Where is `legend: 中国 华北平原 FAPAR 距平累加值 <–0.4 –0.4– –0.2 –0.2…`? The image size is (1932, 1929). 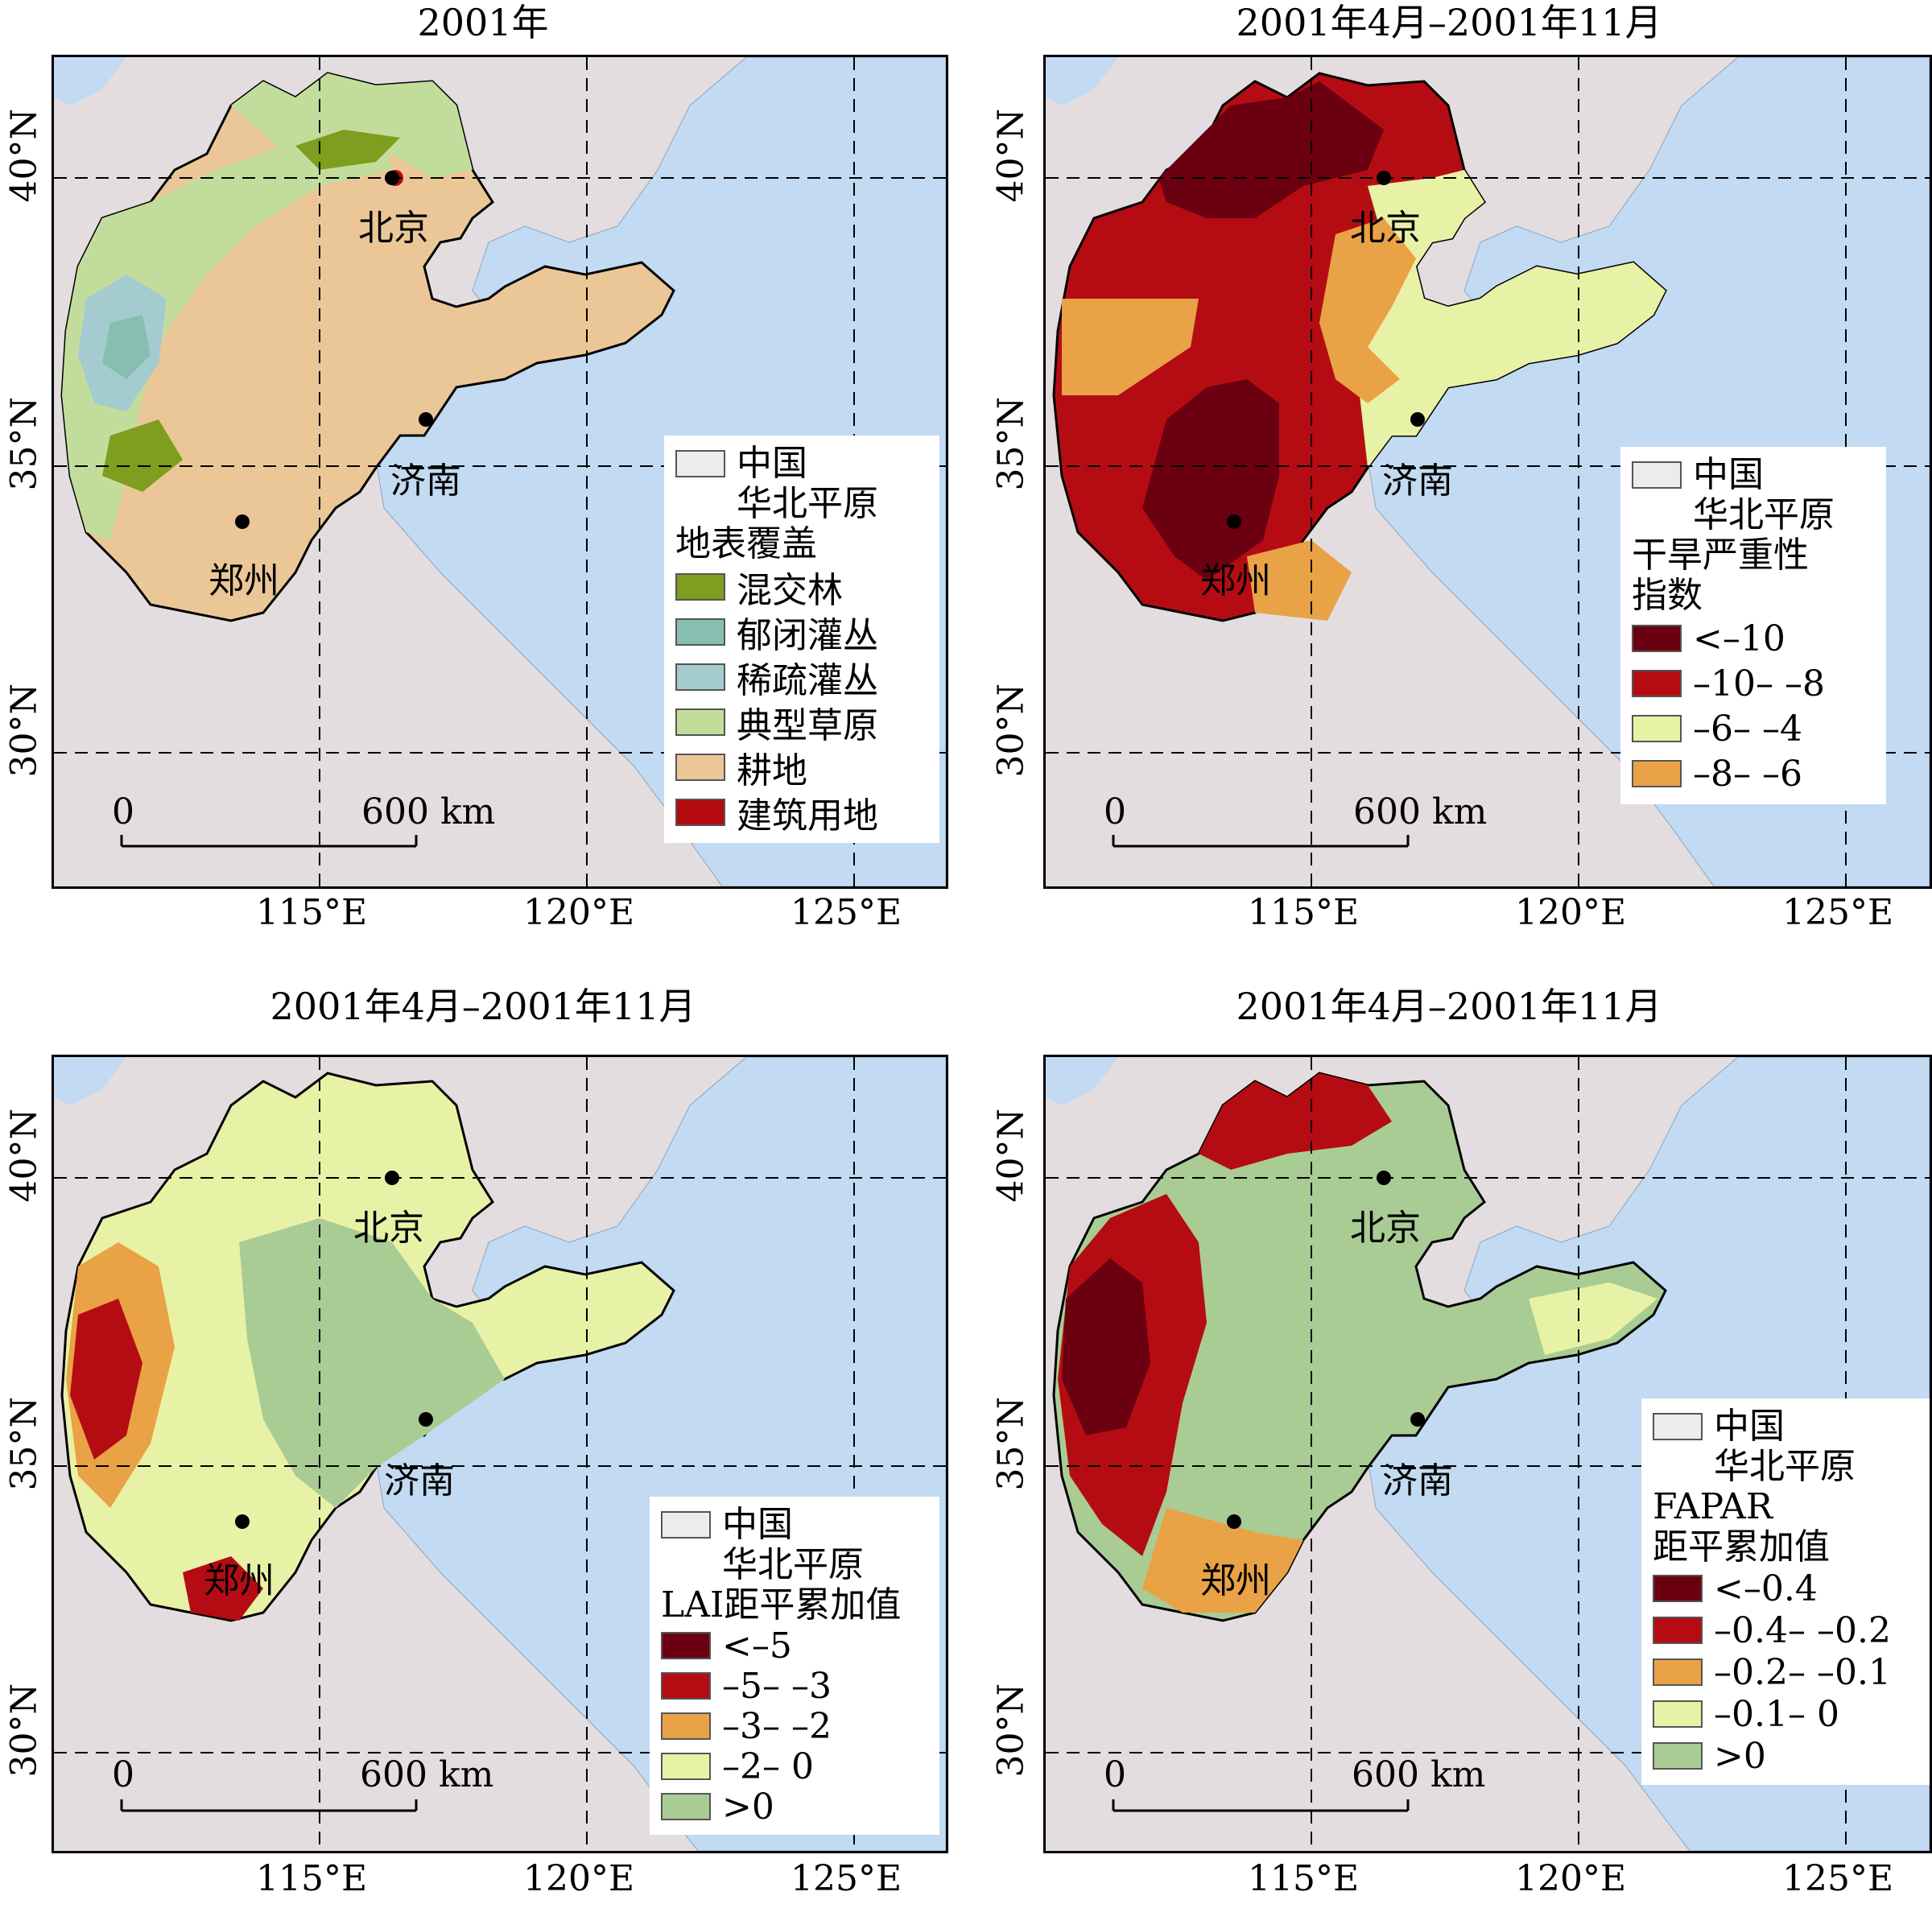 legend: 中国 华北平原 FAPAR 距平累加值 <–0.4 –0.4– –0.2 –0.2… is located at coordinates (1785, 1591).